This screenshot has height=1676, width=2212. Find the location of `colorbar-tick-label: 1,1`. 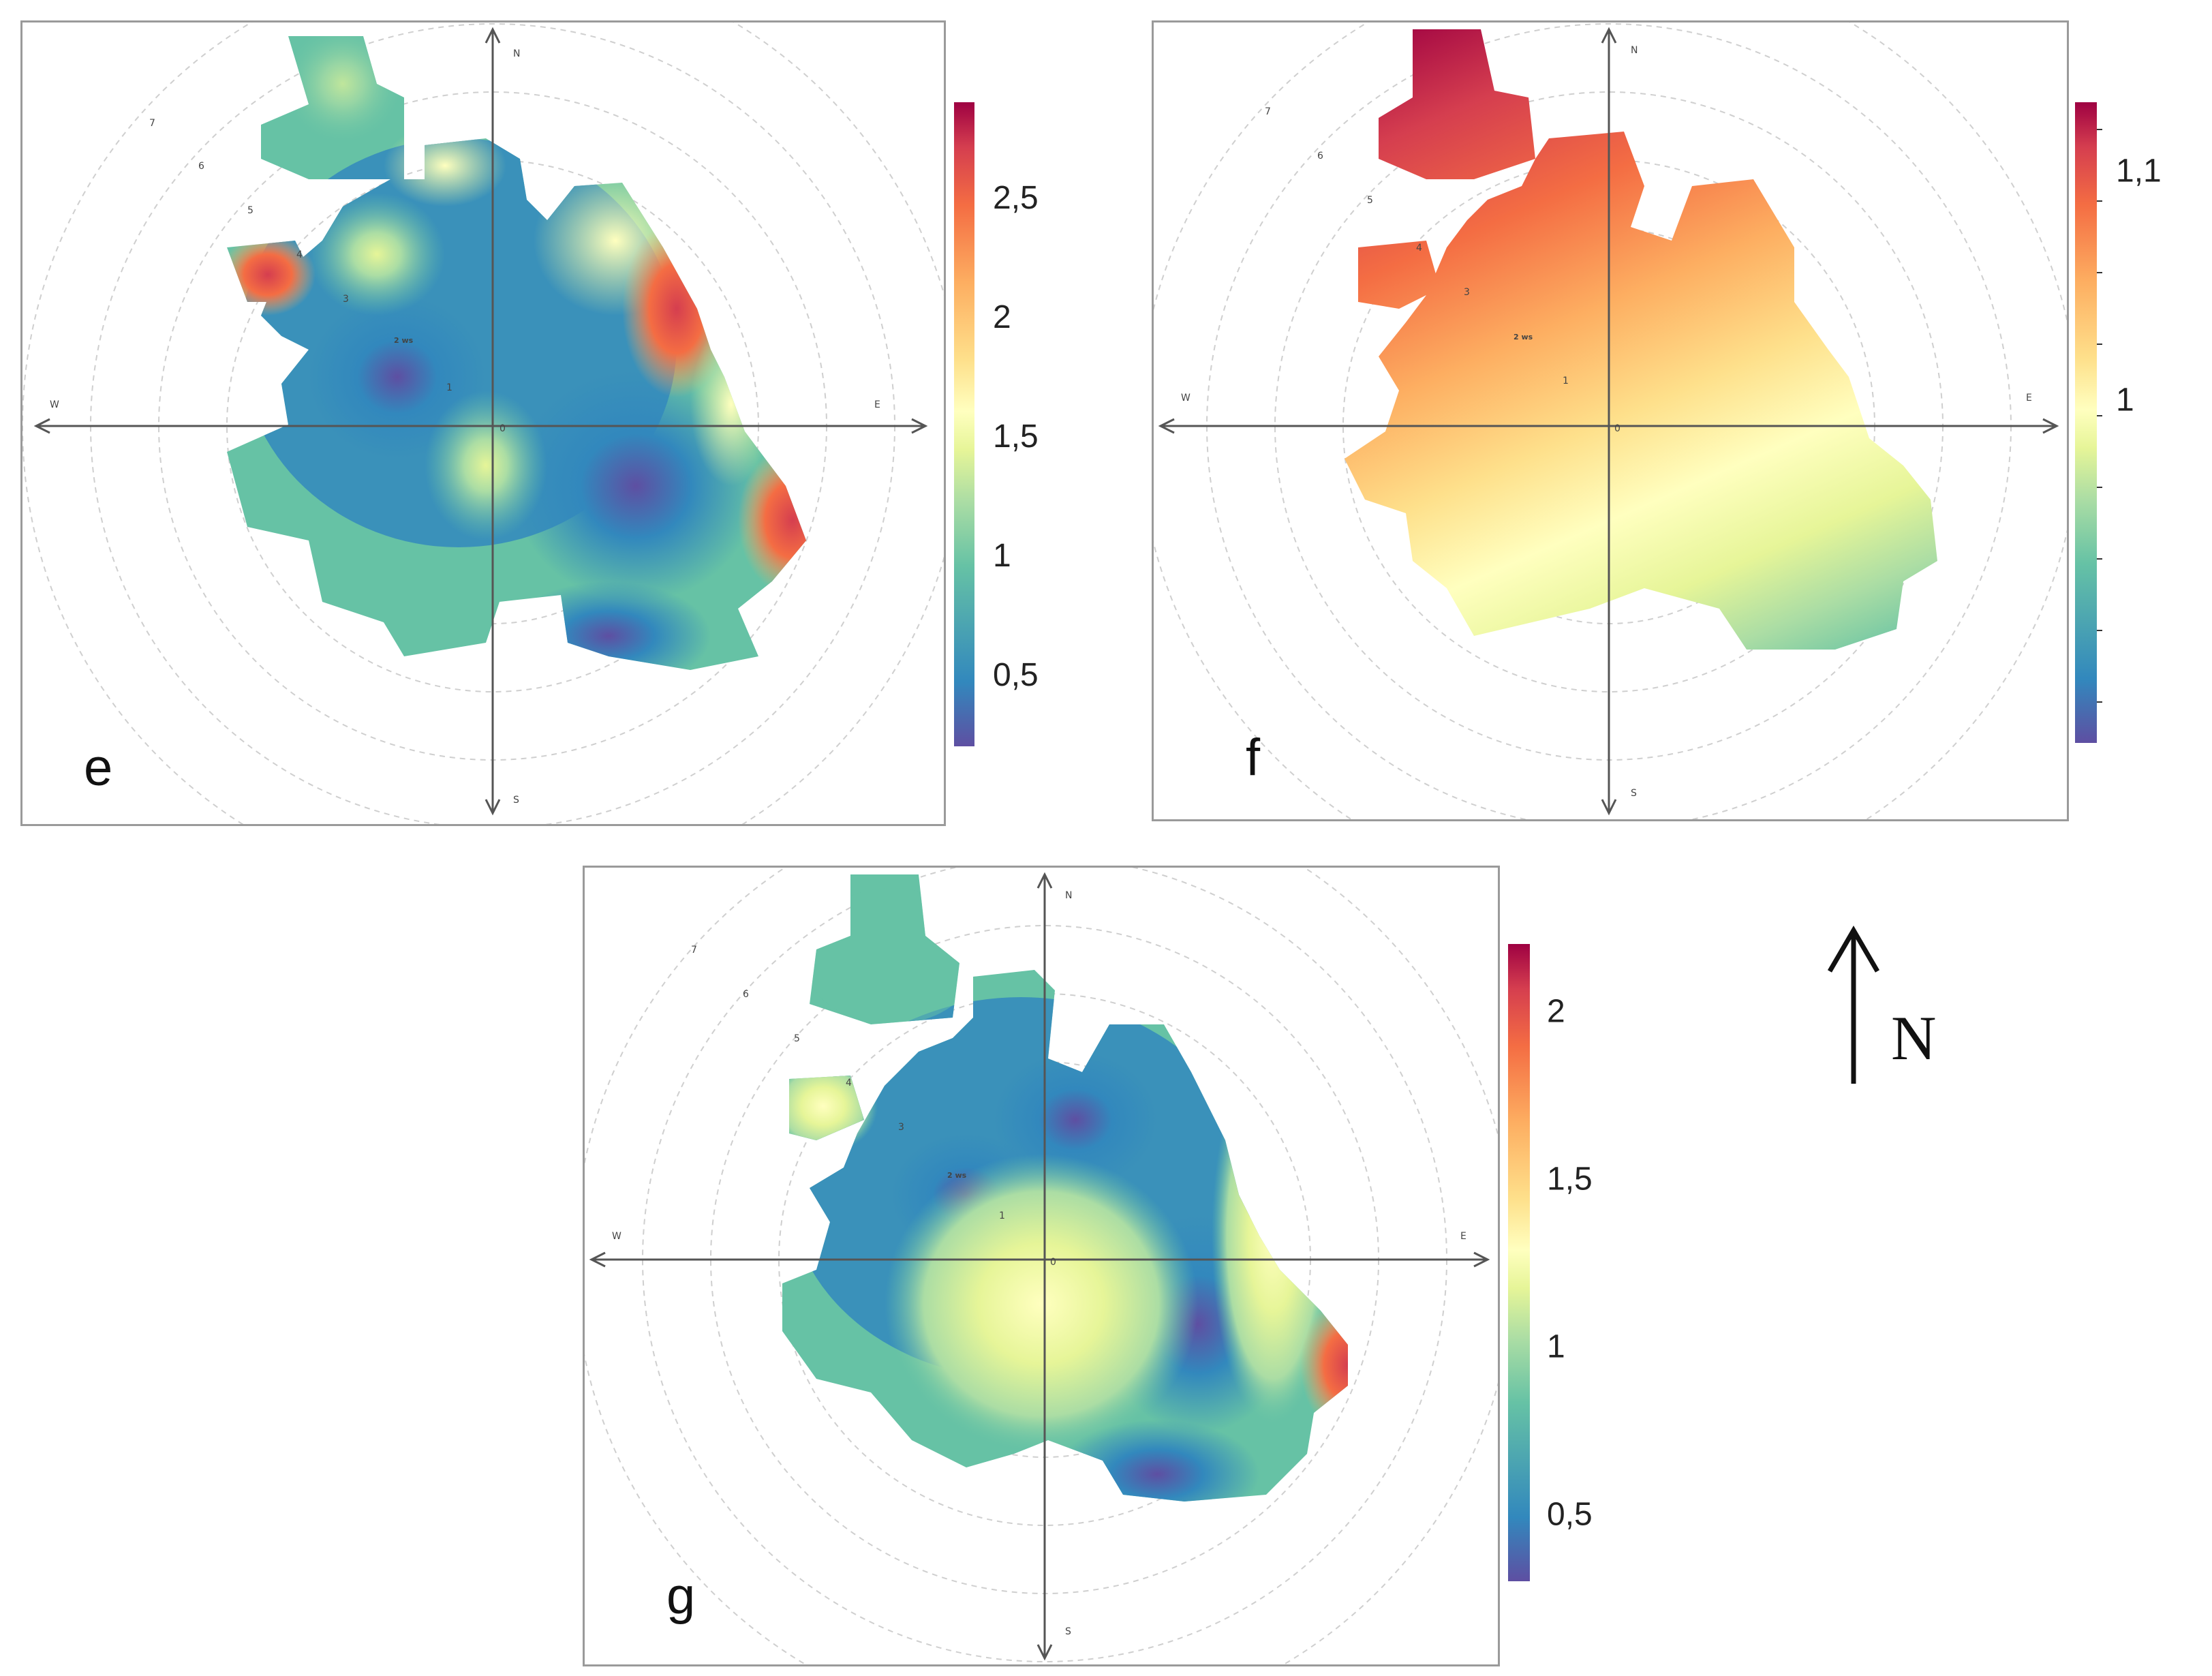

colorbar-tick-label: 1,1 is located at coordinates (2139, 171).